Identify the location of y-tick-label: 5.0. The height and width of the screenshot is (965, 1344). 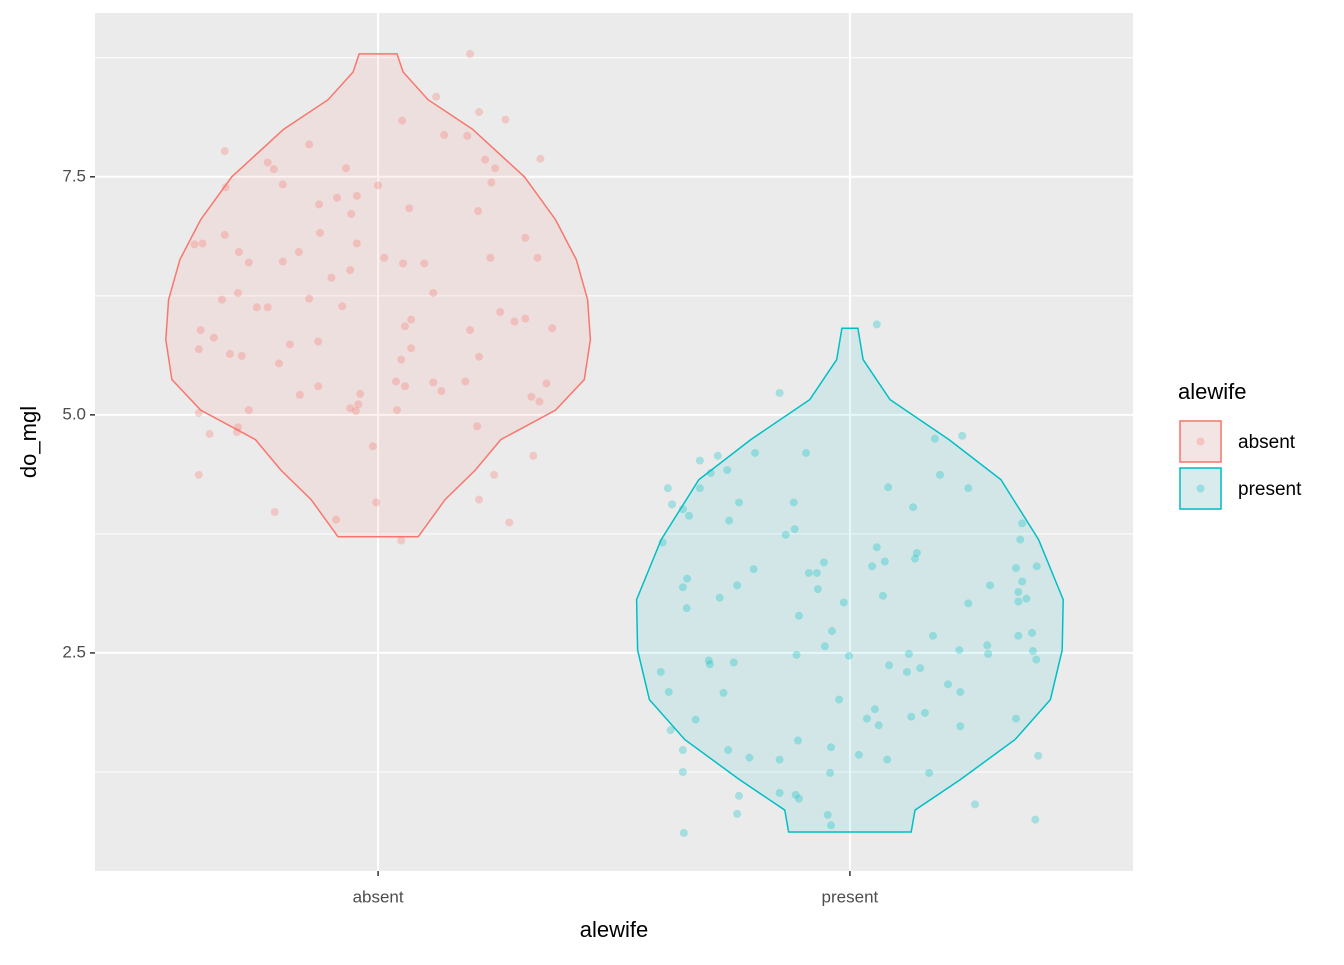
(74, 413).